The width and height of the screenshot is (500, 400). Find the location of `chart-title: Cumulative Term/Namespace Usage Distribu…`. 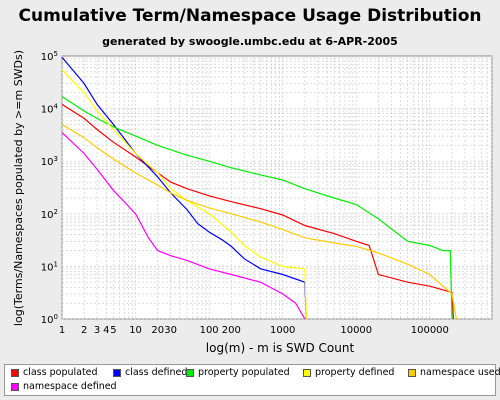

chart-title: Cumulative Term/Namespace Usage Distribu… is located at coordinates (250, 16).